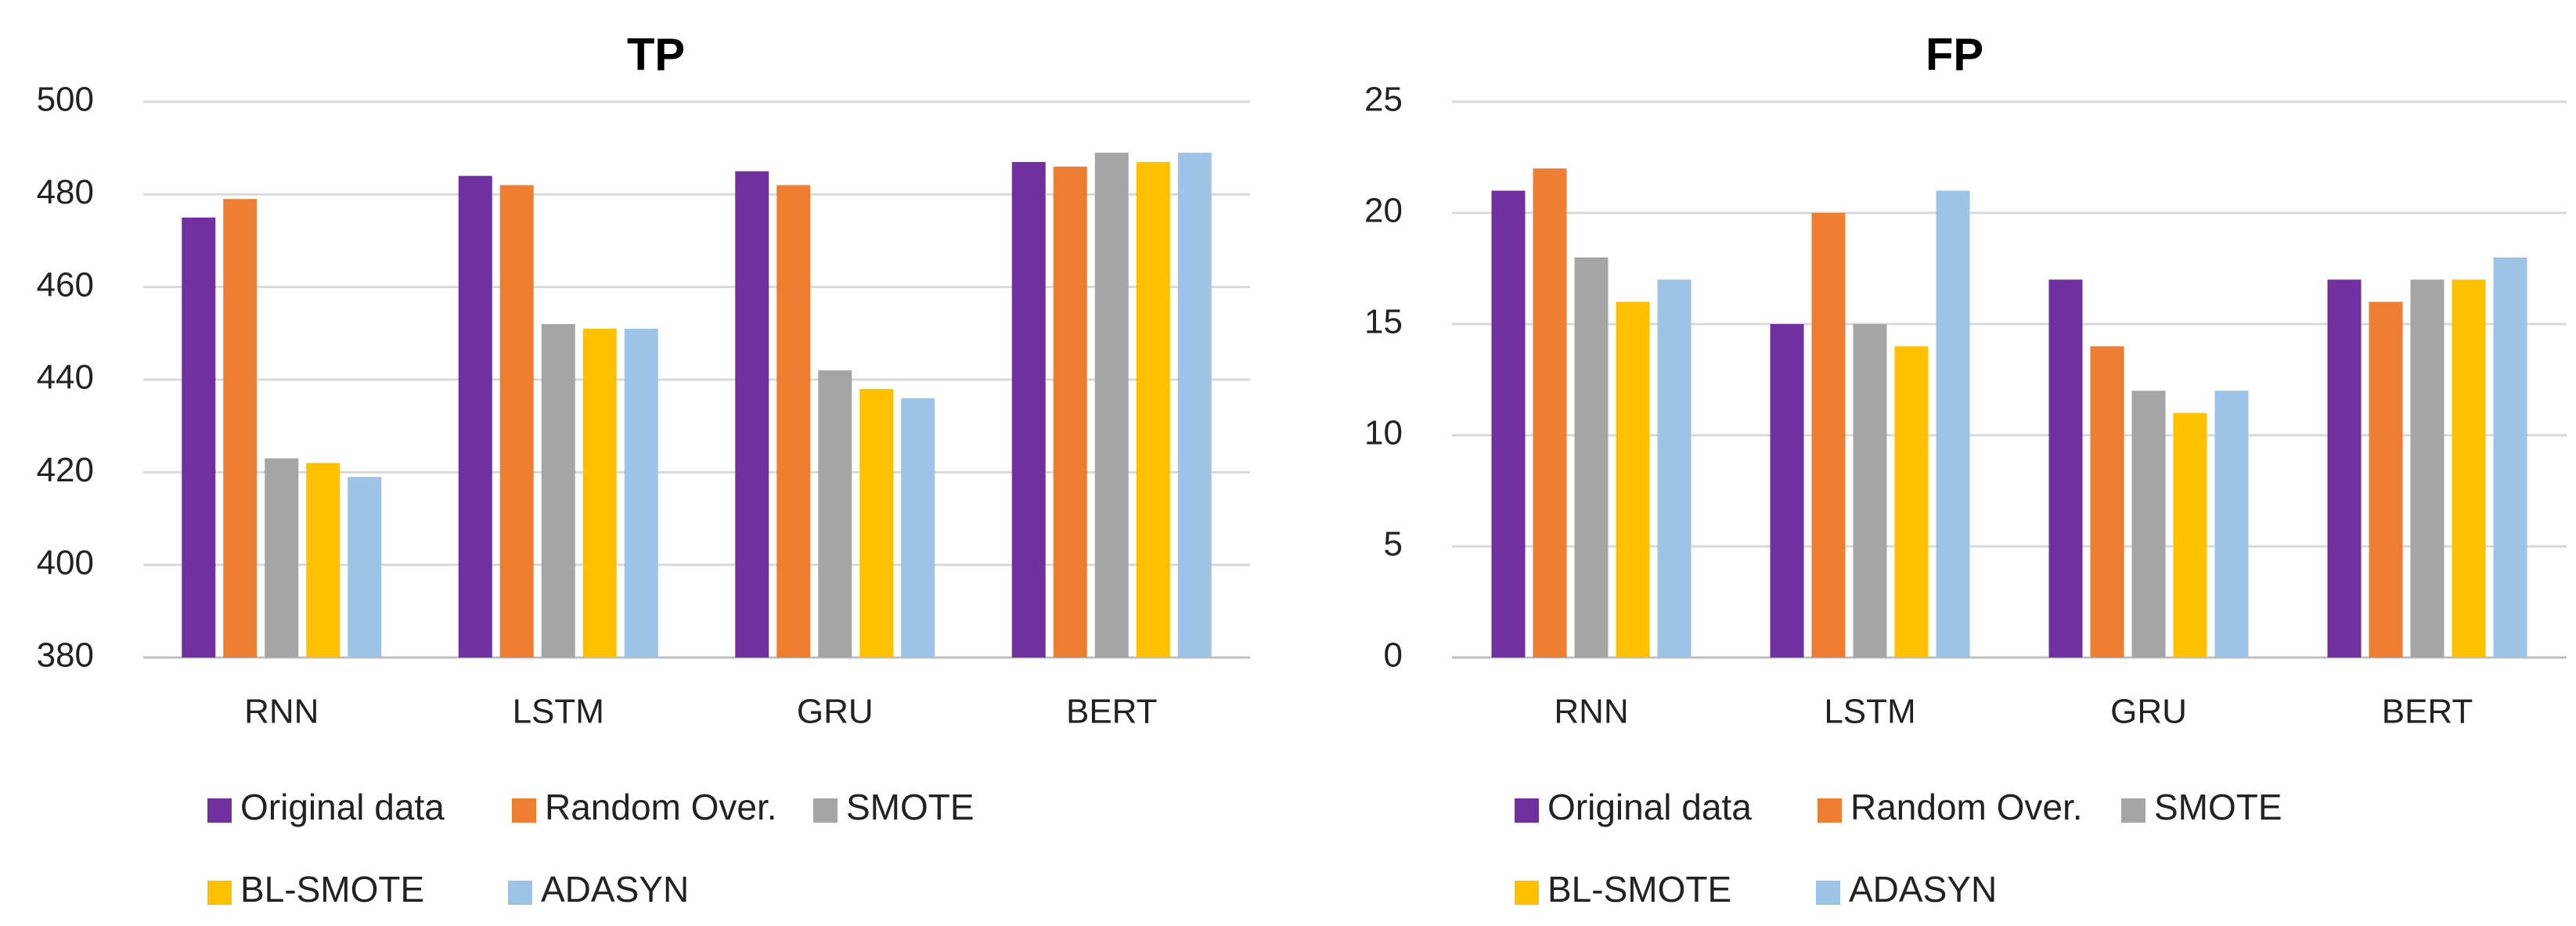 Image resolution: width=2576 pixels, height=926 pixels. I want to click on y-tick-label: 500, so click(65, 100).